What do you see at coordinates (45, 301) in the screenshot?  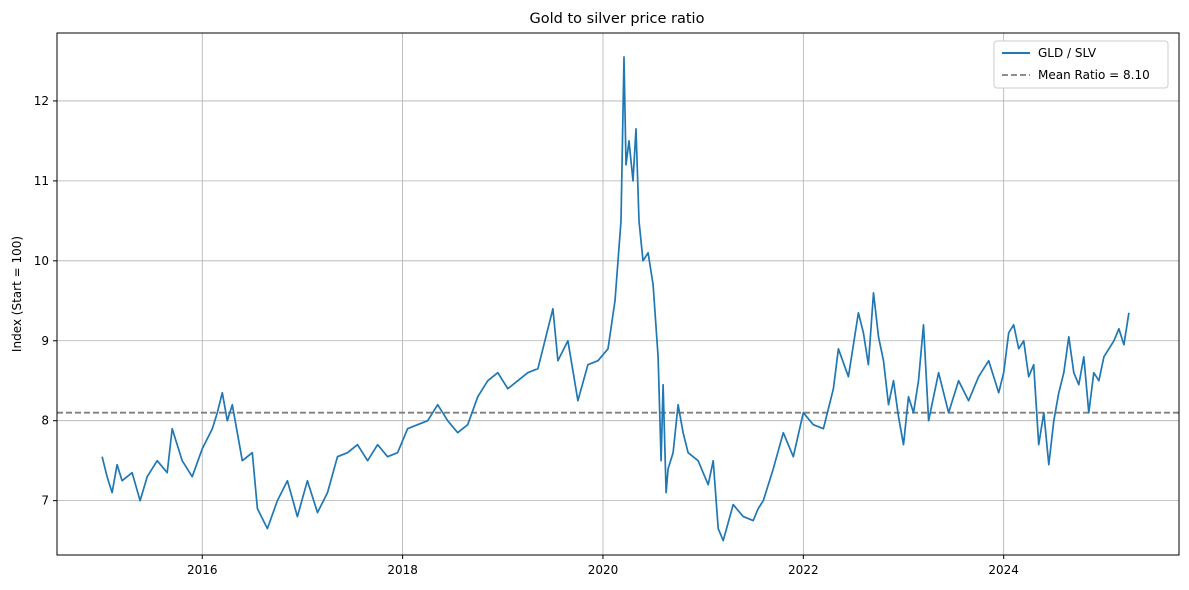 I see `y-axis: 7 8 9 10 11 12` at bounding box center [45, 301].